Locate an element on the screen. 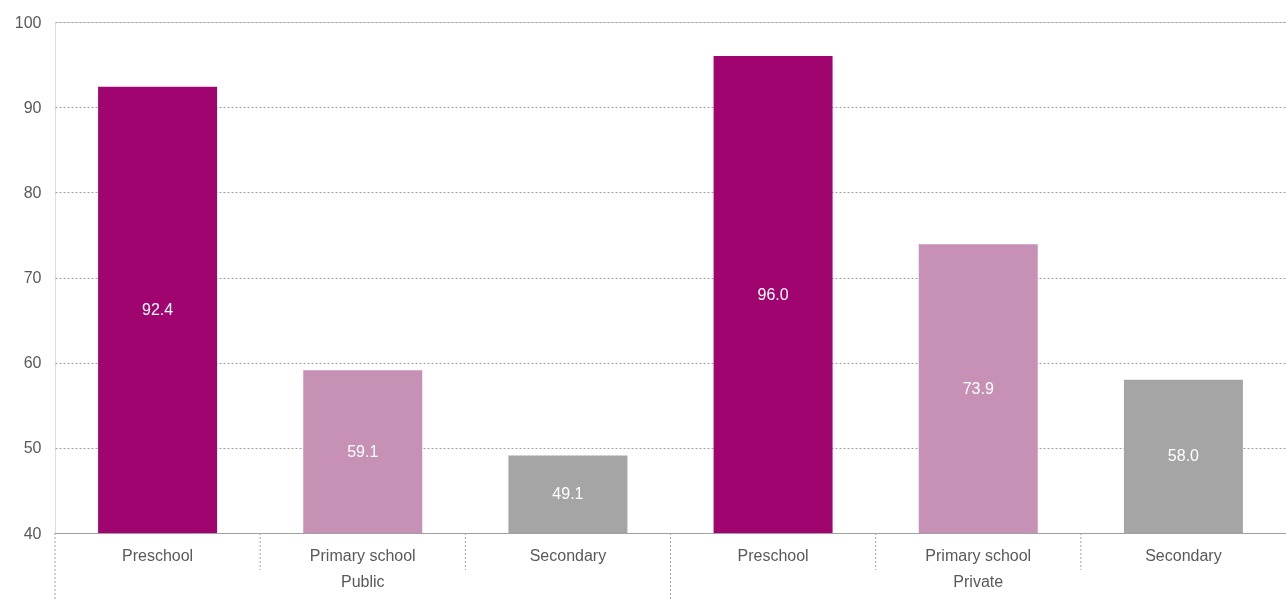 The height and width of the screenshot is (599, 1286). y-tick-label: 100 is located at coordinates (28, 22).